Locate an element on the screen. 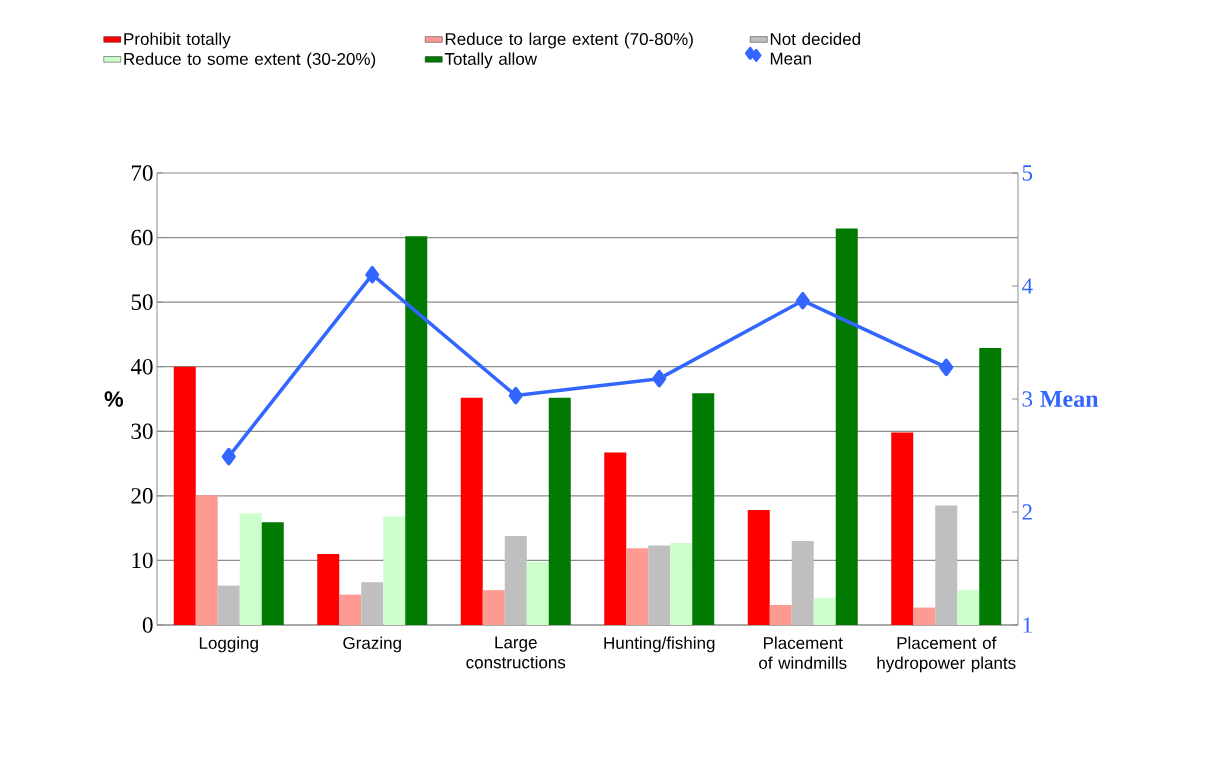  y-tick-label: 0 is located at coordinates (147, 625).